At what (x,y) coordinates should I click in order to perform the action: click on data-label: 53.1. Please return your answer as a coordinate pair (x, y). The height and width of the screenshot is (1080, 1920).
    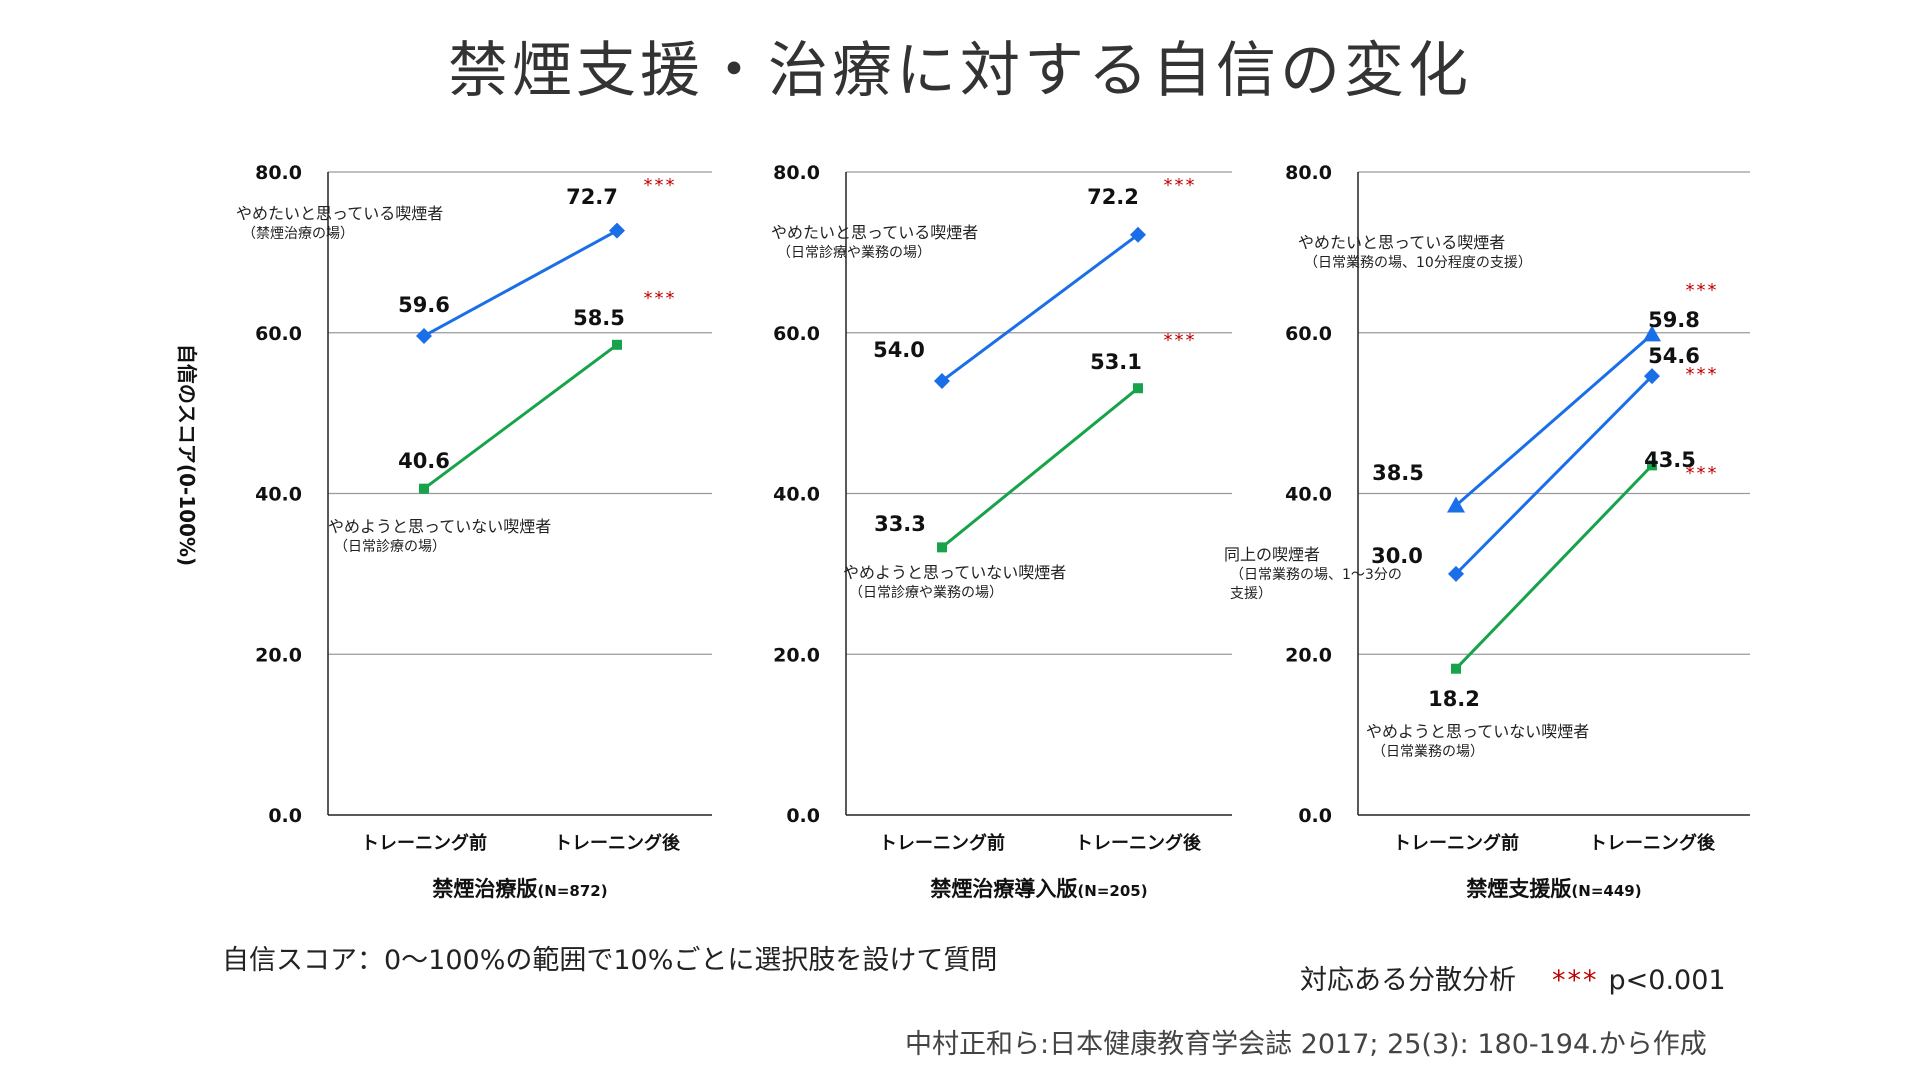
    Looking at the image, I should click on (1116, 362).